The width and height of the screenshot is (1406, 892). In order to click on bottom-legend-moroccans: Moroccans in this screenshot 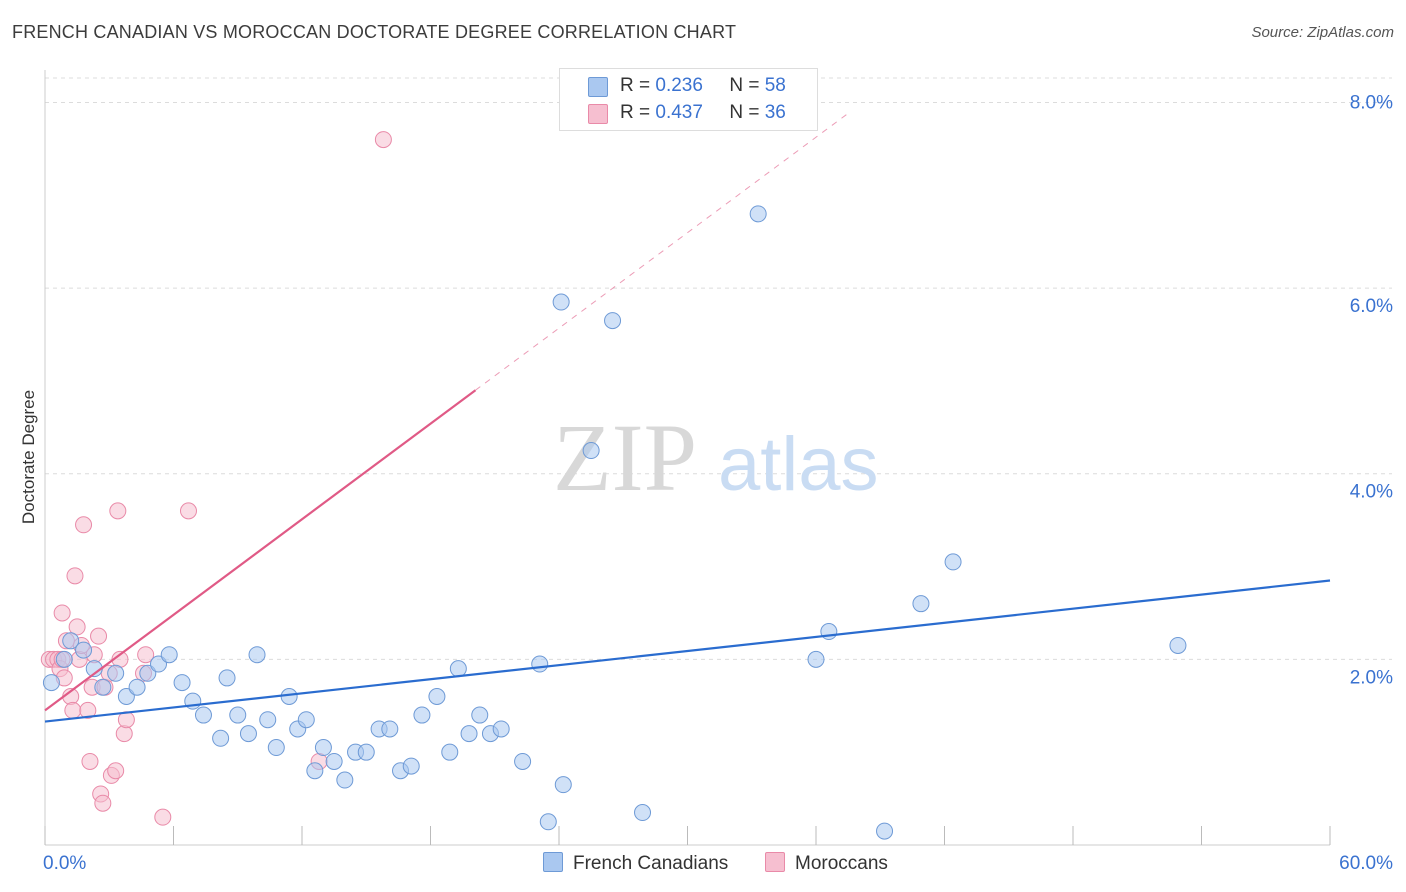, I will do `click(826, 863)`.